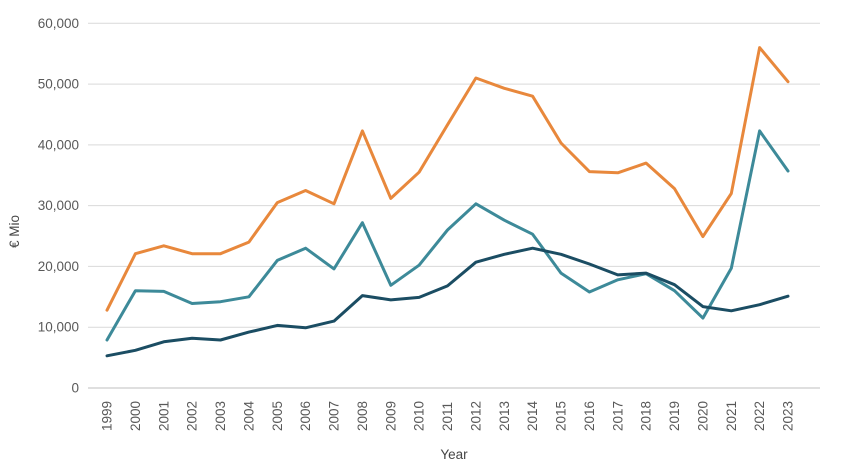  Describe the element at coordinates (58, 144) in the screenshot. I see `y-tick-label: 40,000` at that location.